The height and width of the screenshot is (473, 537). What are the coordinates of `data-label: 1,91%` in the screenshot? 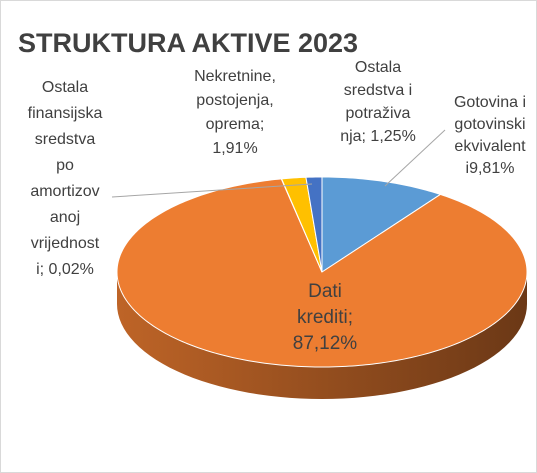 It's located at (234, 148).